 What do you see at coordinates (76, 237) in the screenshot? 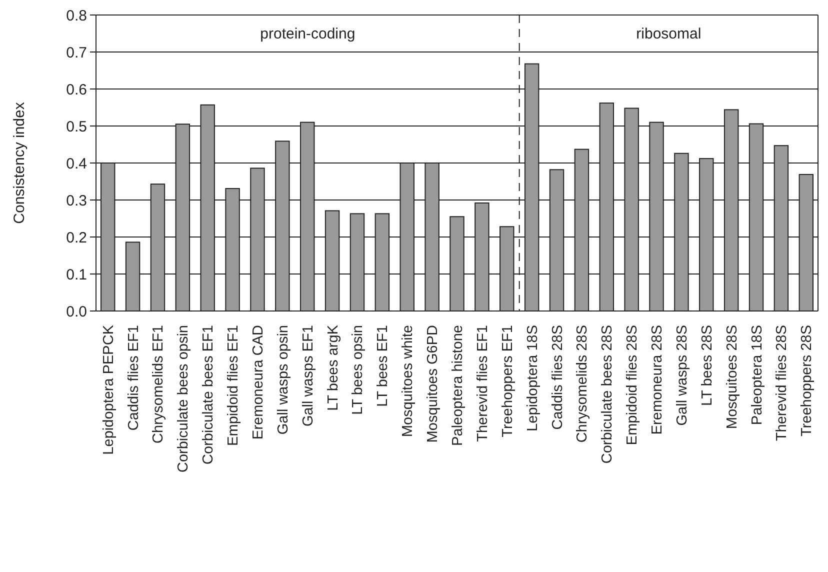
I see `y-tick-label: 0.2` at bounding box center [76, 237].